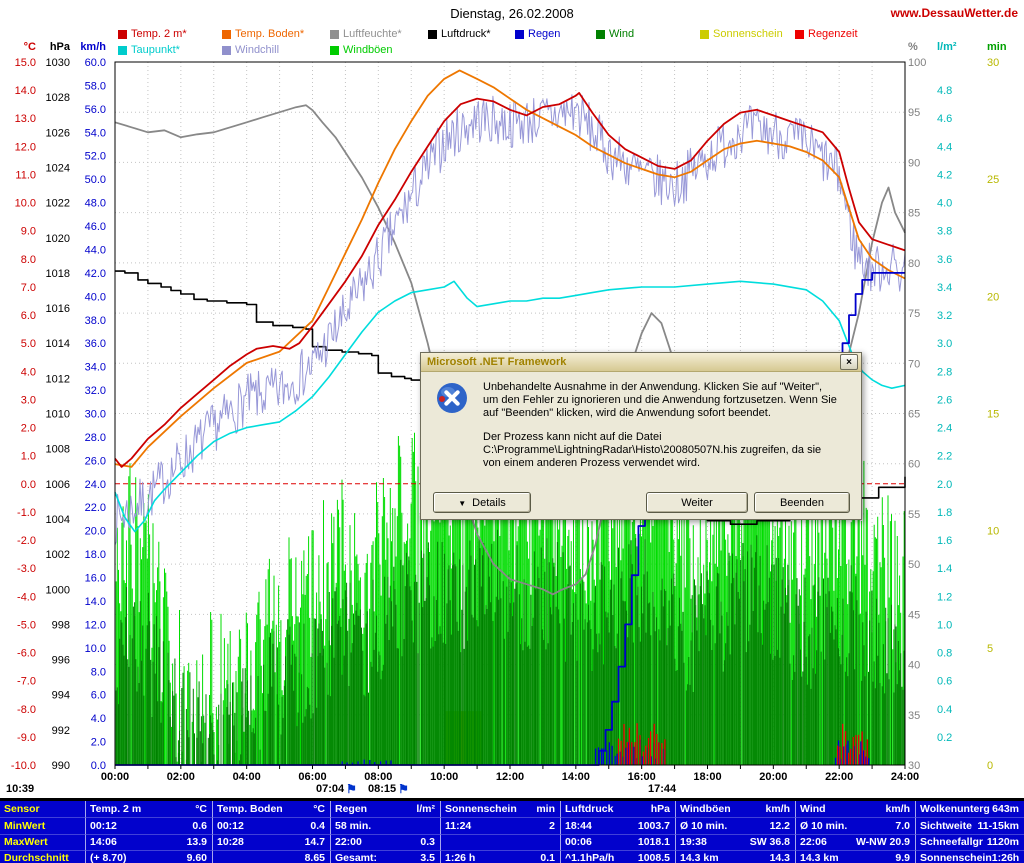 This screenshot has width=1024, height=863. What do you see at coordinates (388, 789) in the screenshot?
I see `event-marker: 08:15 ⚑` at bounding box center [388, 789].